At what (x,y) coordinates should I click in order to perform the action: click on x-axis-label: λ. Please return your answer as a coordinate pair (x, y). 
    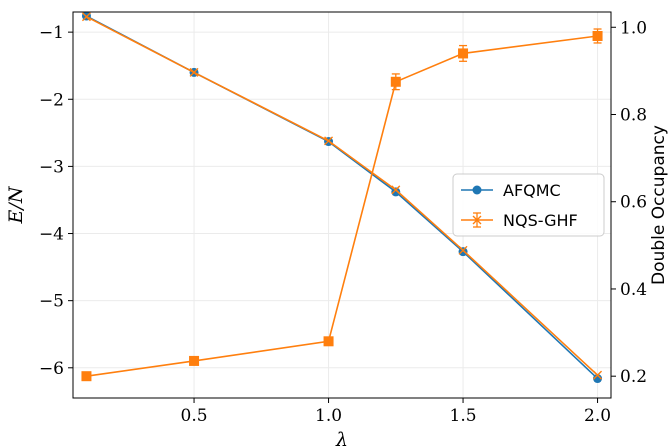
    Looking at the image, I should click on (341, 438).